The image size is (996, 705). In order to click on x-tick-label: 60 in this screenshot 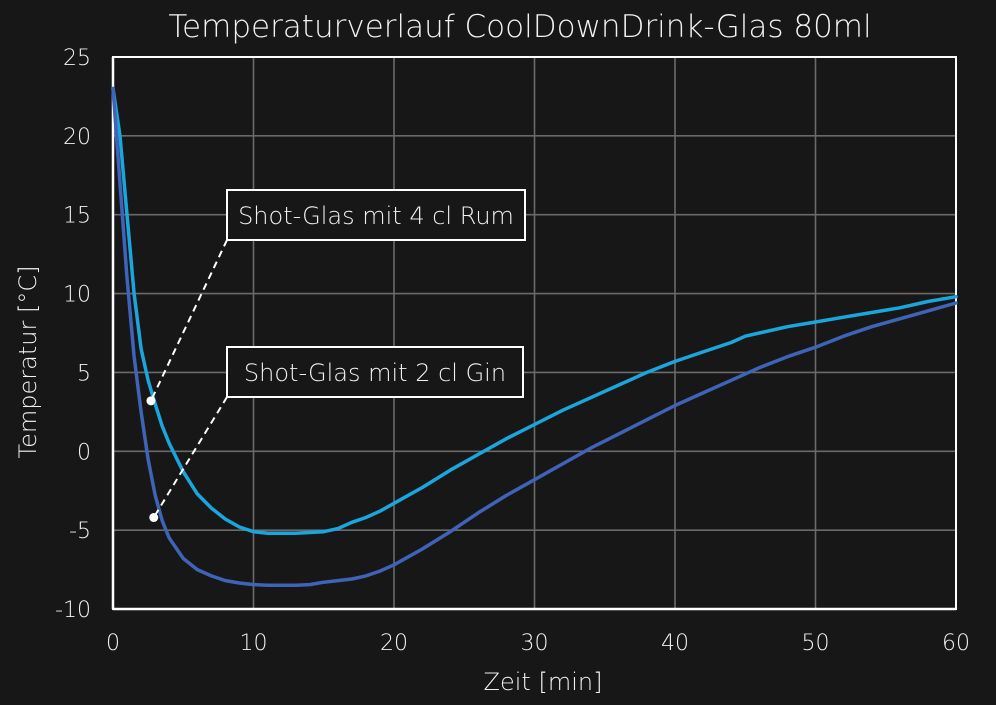, I will do `click(956, 643)`.